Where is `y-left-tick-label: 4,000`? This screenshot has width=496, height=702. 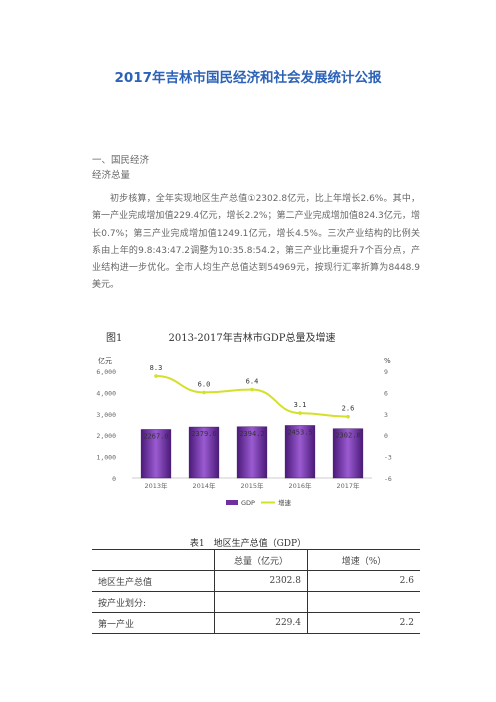
y-left-tick-label: 4,000 is located at coordinates (106, 393).